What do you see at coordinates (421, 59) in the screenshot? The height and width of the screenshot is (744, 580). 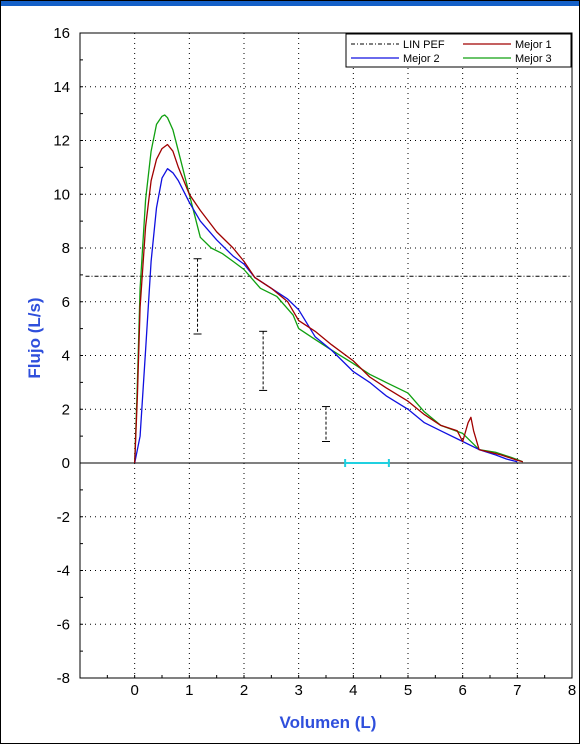 I see `legend-label: Mejor 2` at bounding box center [421, 59].